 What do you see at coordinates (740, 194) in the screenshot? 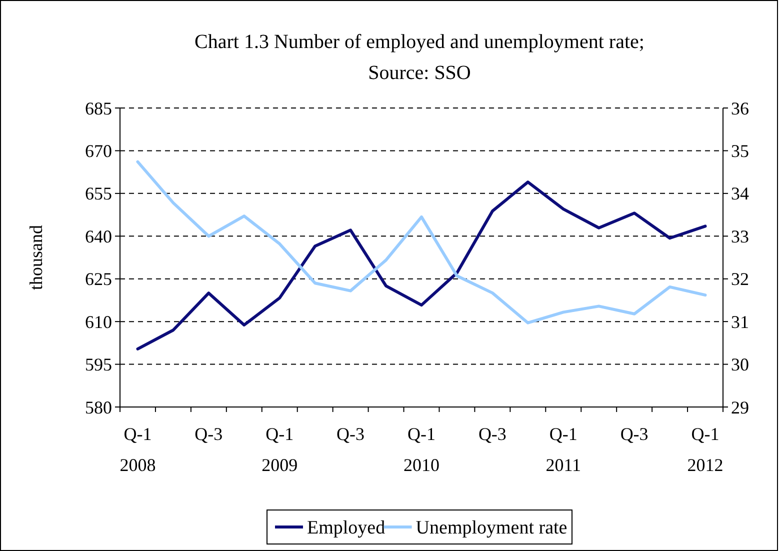
I see `y2-tick-label: 34` at bounding box center [740, 194].